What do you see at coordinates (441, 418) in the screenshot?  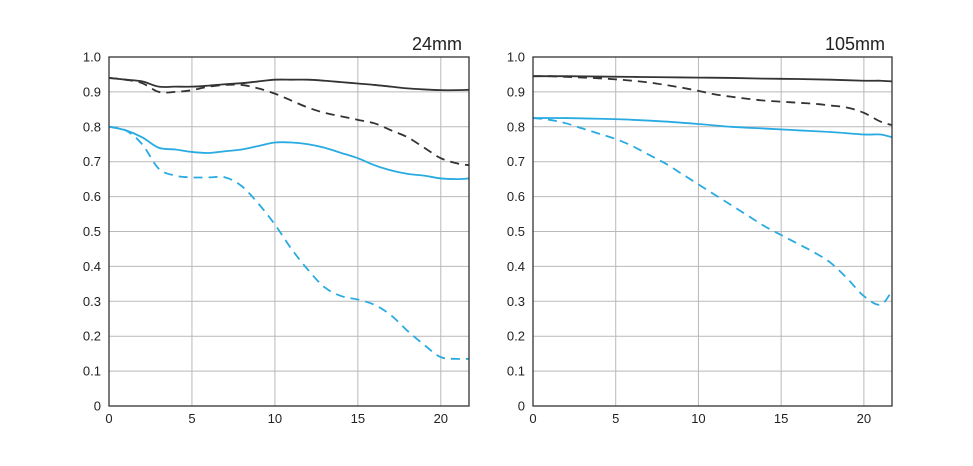 I see `x-tick-label-24mm: 20` at bounding box center [441, 418].